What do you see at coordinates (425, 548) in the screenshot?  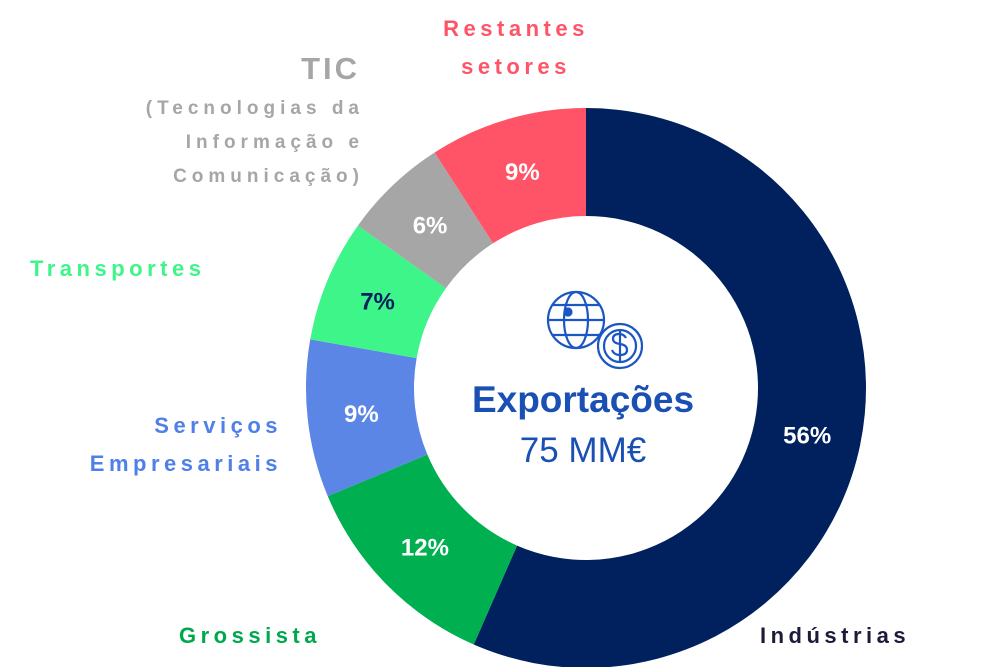 I see `value-label: 12%` at bounding box center [425, 548].